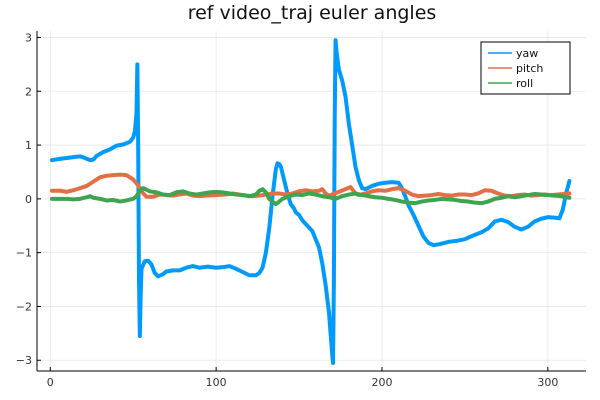 The height and width of the screenshot is (400, 600). What do you see at coordinates (24, 306) in the screenshot?
I see `y-tick-label: −2` at bounding box center [24, 306].